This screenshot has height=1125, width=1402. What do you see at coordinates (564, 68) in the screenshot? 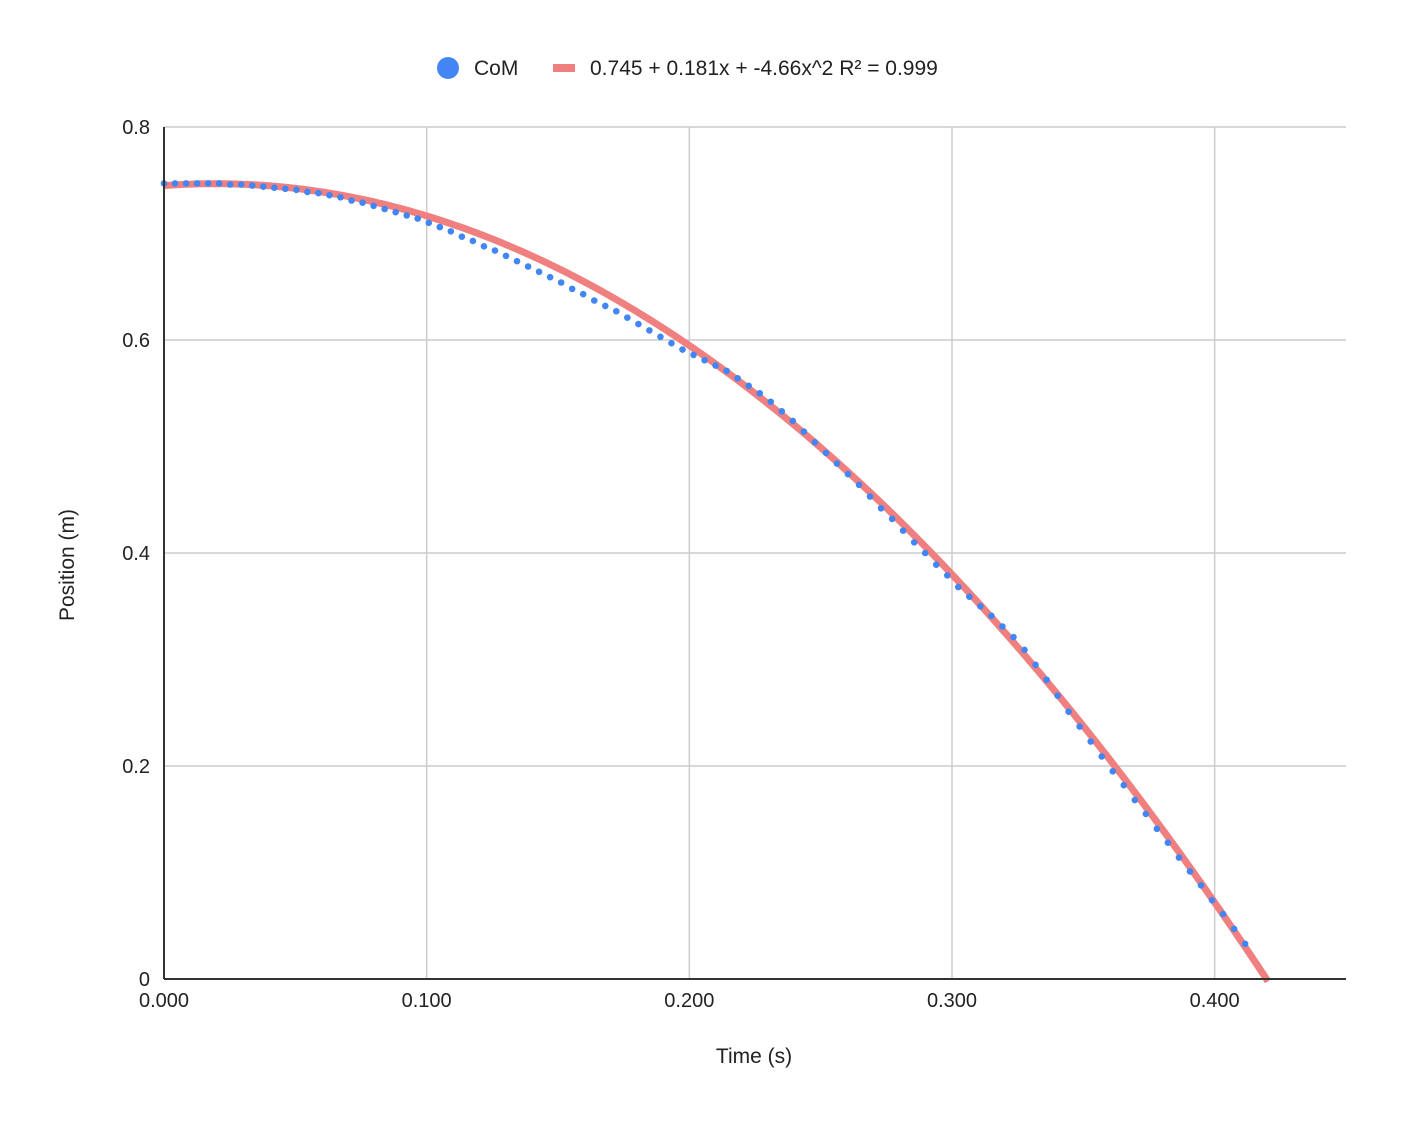
I see `legend-marker-trendline` at bounding box center [564, 68].